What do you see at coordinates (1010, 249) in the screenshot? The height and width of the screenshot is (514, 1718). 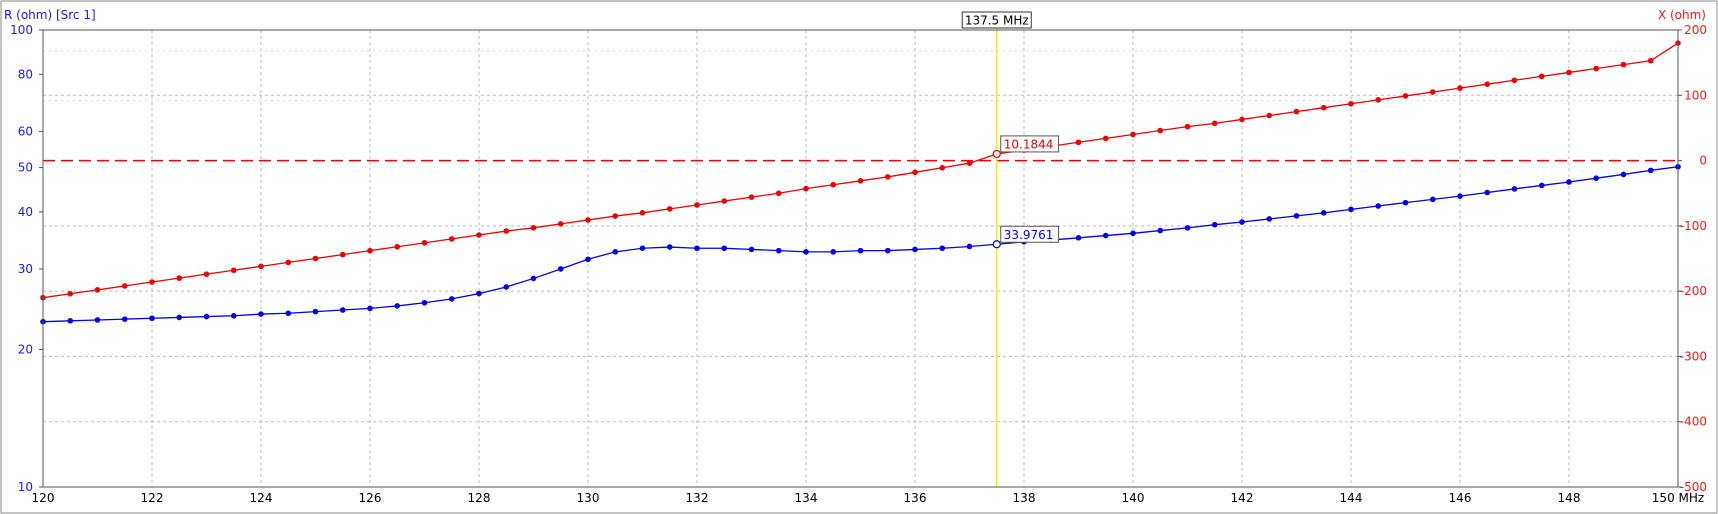 I see `marker-layer: 137.5 MHz 33.9761 10.1844` at bounding box center [1010, 249].